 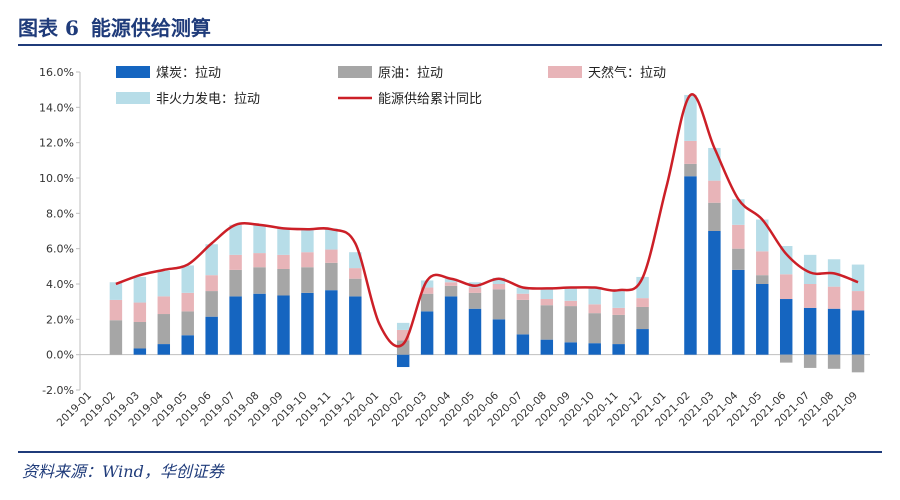 I want to click on y-tick-label: 6.0%, so click(x=60, y=249).